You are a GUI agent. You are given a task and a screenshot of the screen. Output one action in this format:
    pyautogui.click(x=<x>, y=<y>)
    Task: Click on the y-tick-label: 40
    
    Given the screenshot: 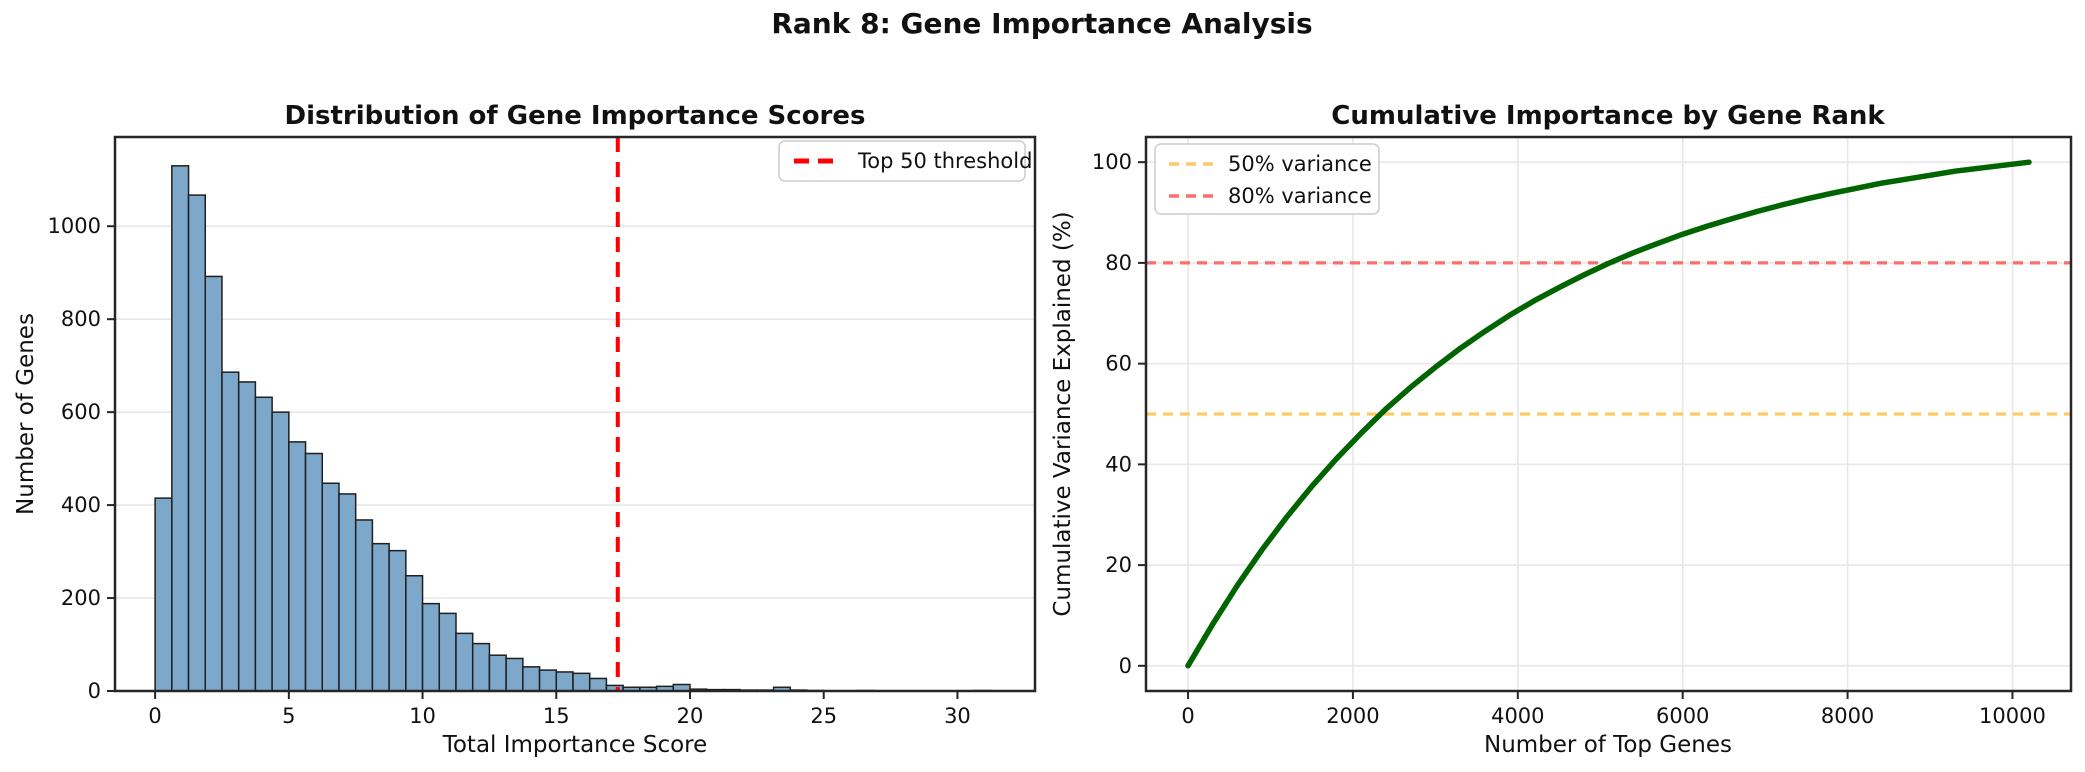 What is the action you would take?
    pyautogui.click(x=1118, y=464)
    